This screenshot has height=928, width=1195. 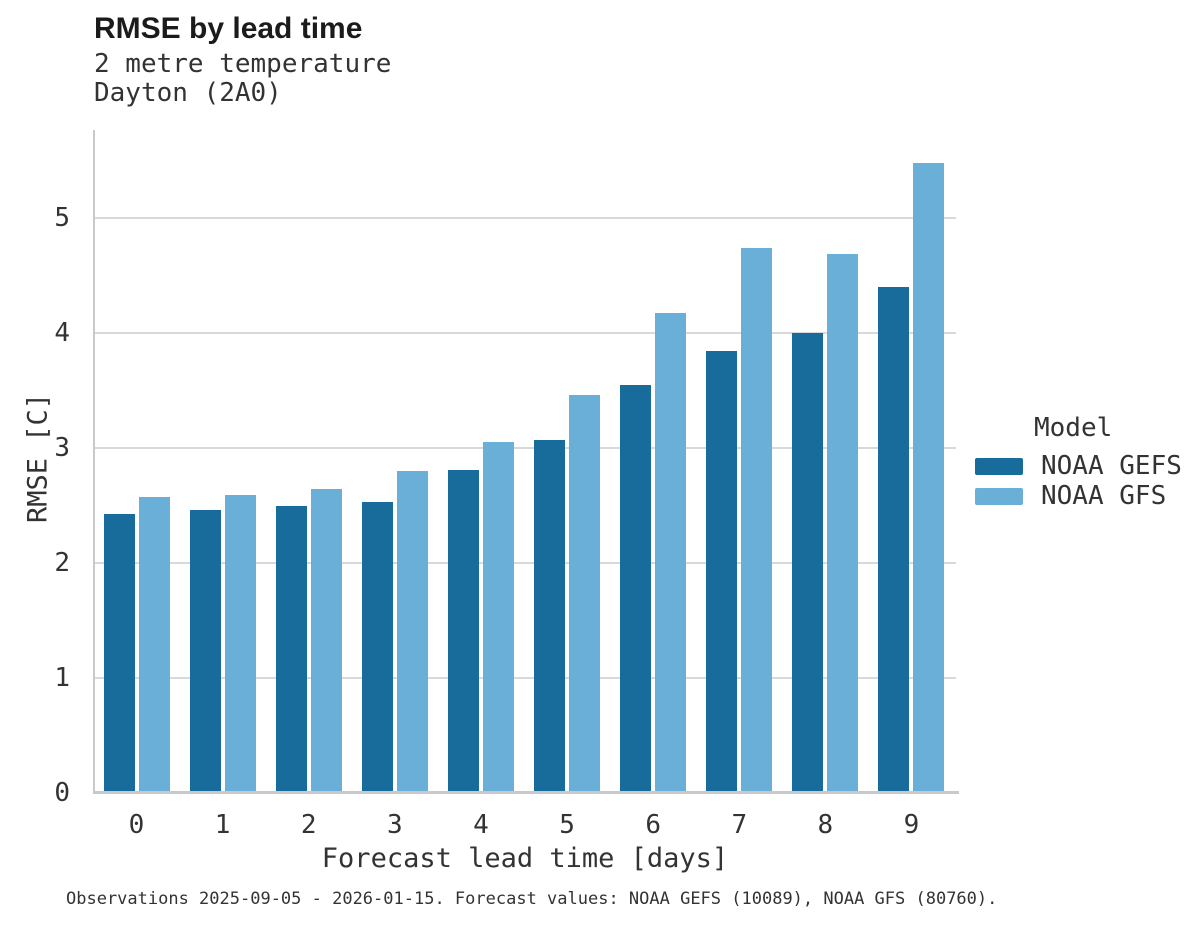 What do you see at coordinates (739, 825) in the screenshot?
I see `x-tick-label-7: 7` at bounding box center [739, 825].